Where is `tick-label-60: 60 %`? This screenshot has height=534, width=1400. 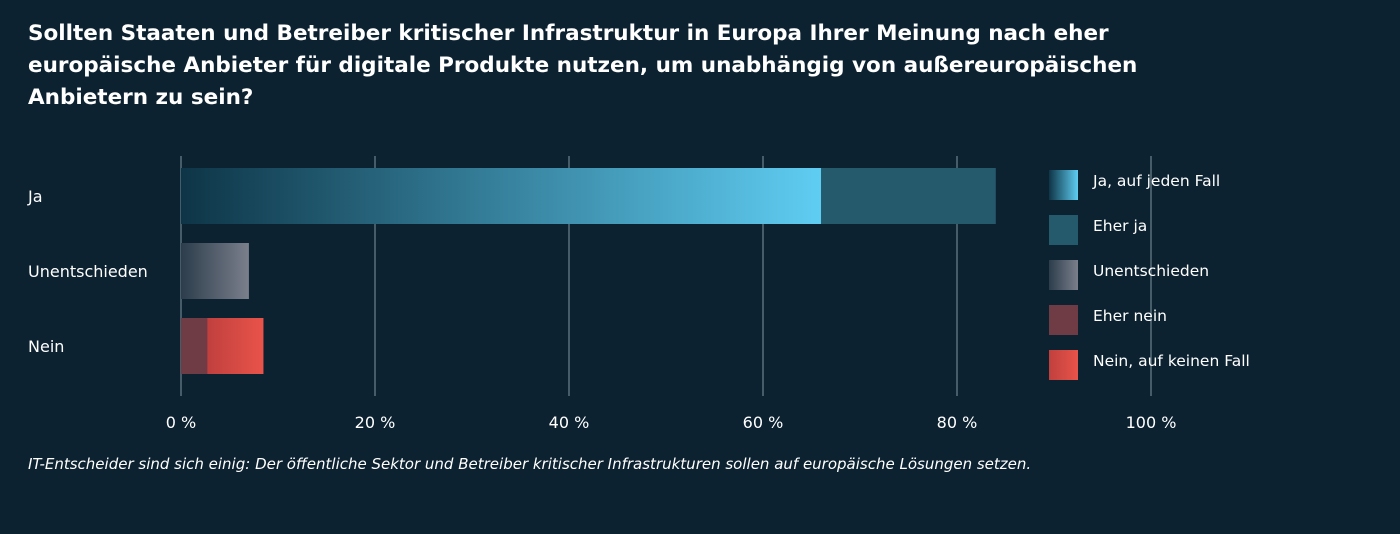 tick-label-60: 60 % is located at coordinates (763, 422).